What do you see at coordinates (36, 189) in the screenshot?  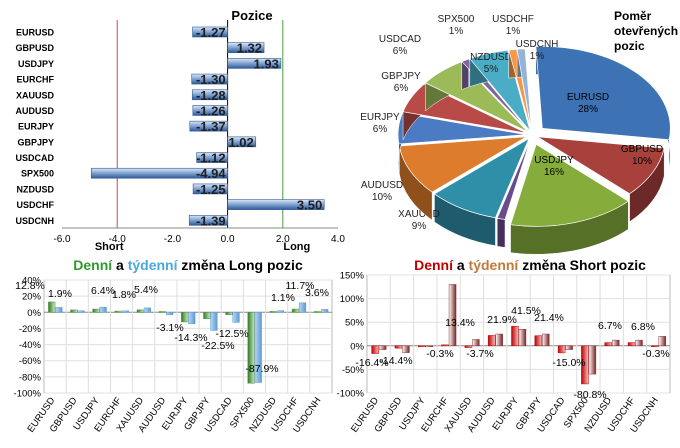 I see `category-label: NZDUSD` at bounding box center [36, 189].